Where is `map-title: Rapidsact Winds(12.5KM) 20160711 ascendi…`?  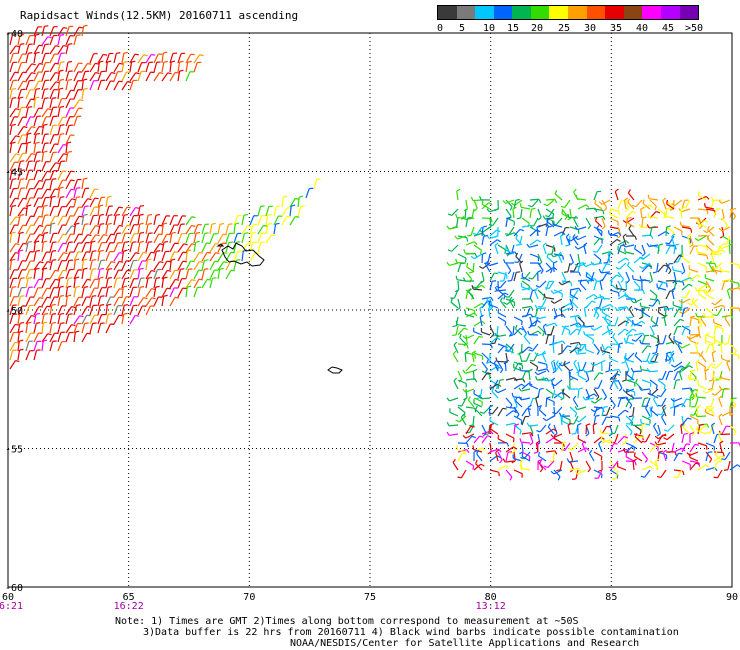 map-title: Rapidsact Winds(12.5KM) 20160711 ascendi… is located at coordinates (159, 15).